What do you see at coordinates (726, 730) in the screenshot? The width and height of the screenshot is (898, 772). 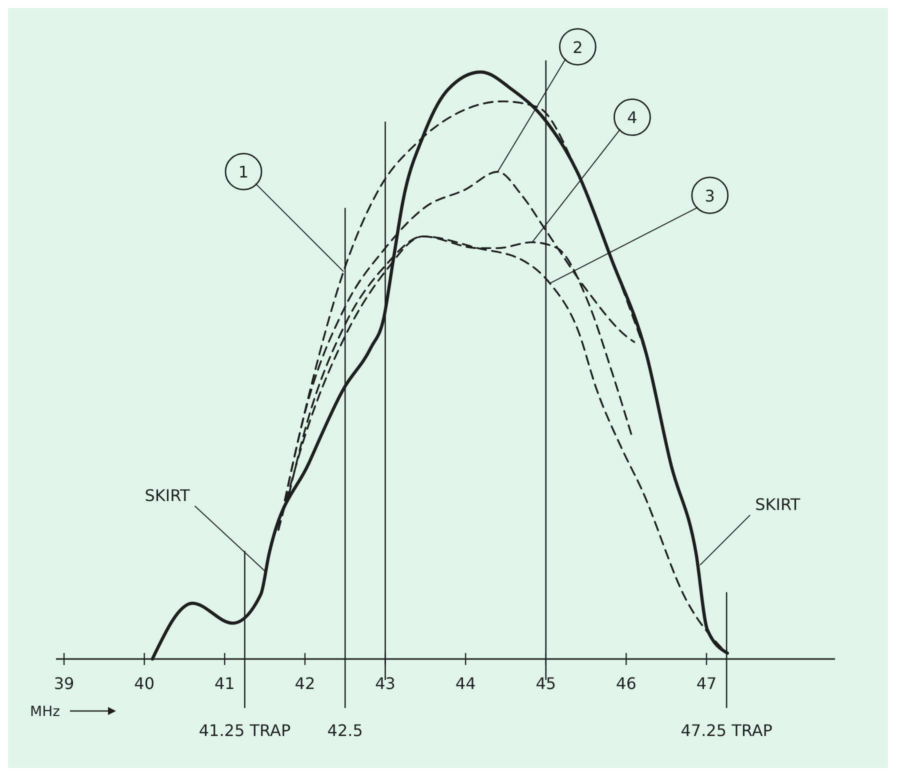 I see `ref-line-label: 47.25 TRAP` at bounding box center [726, 730].